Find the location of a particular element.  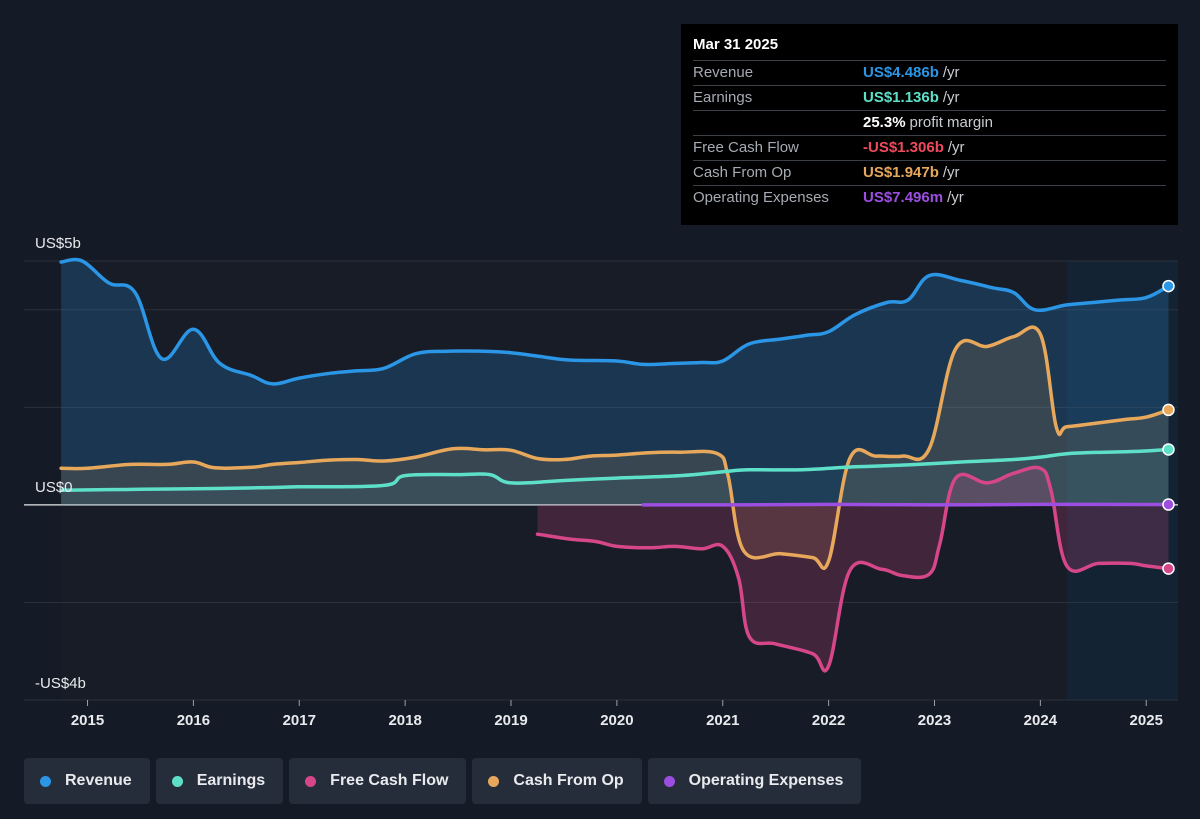

legend-item-free-cash-flow: Free Cash Flow is located at coordinates (378, 781).